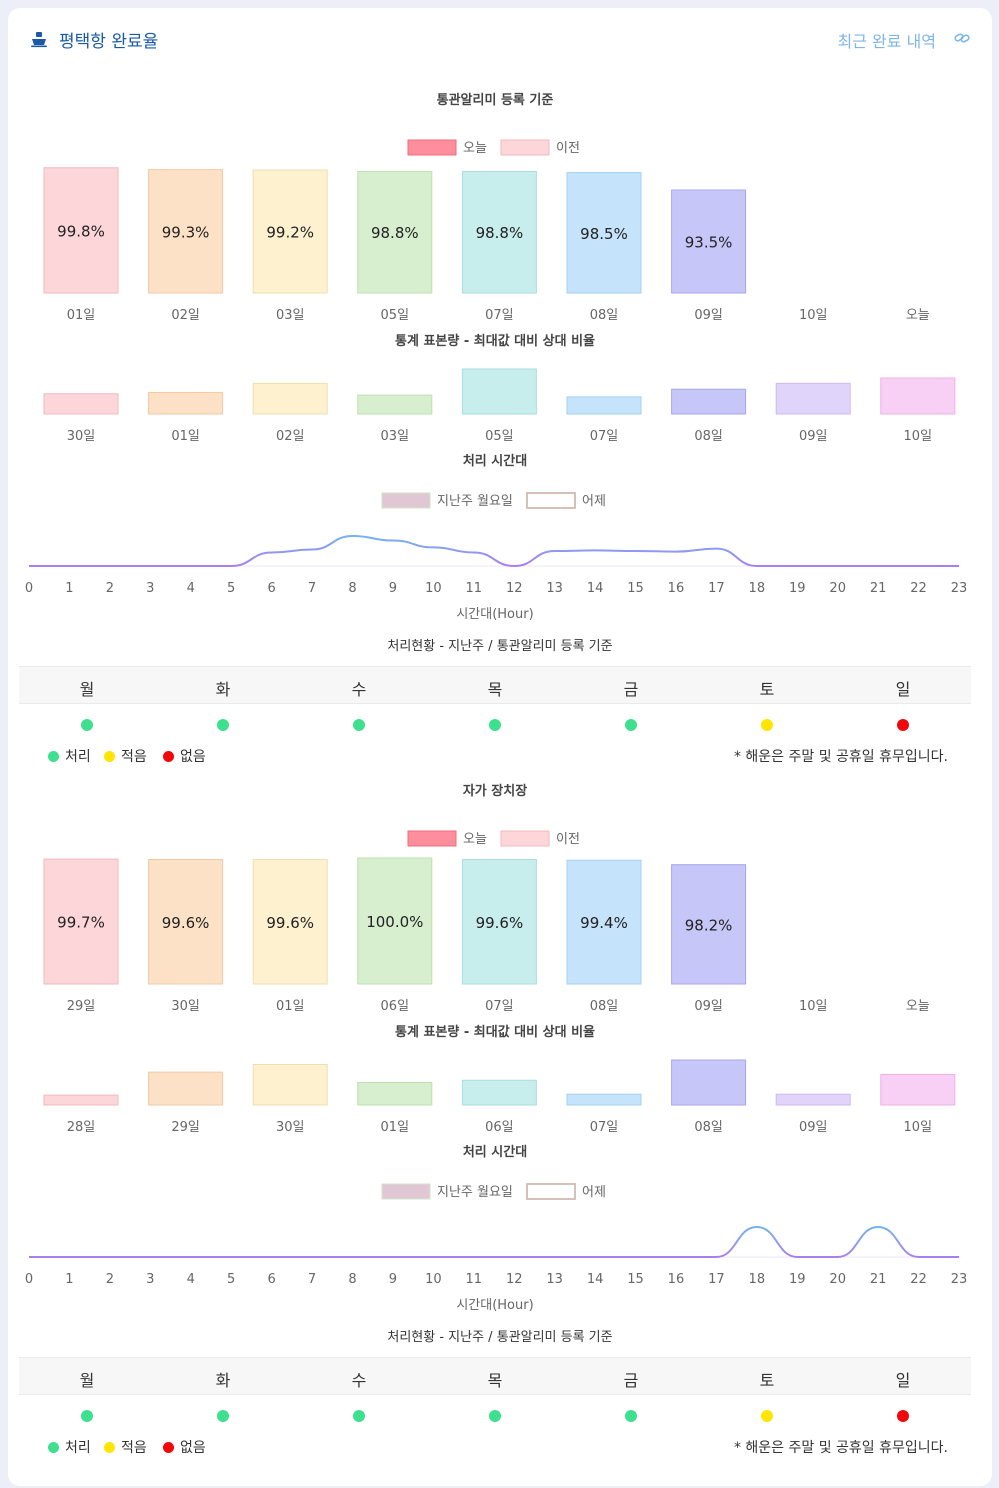  I want to click on legend-few: 적음, so click(125, 756).